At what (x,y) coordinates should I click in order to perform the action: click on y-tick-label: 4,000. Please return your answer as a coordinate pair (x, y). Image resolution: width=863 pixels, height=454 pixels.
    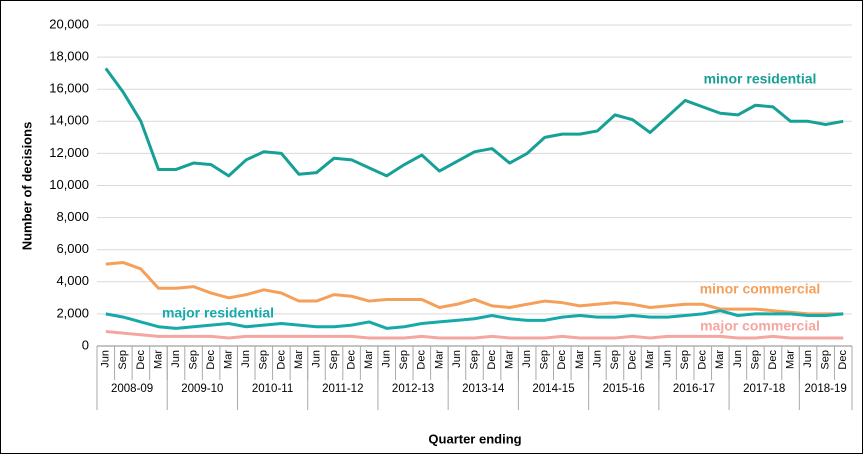
    Looking at the image, I should click on (72, 280).